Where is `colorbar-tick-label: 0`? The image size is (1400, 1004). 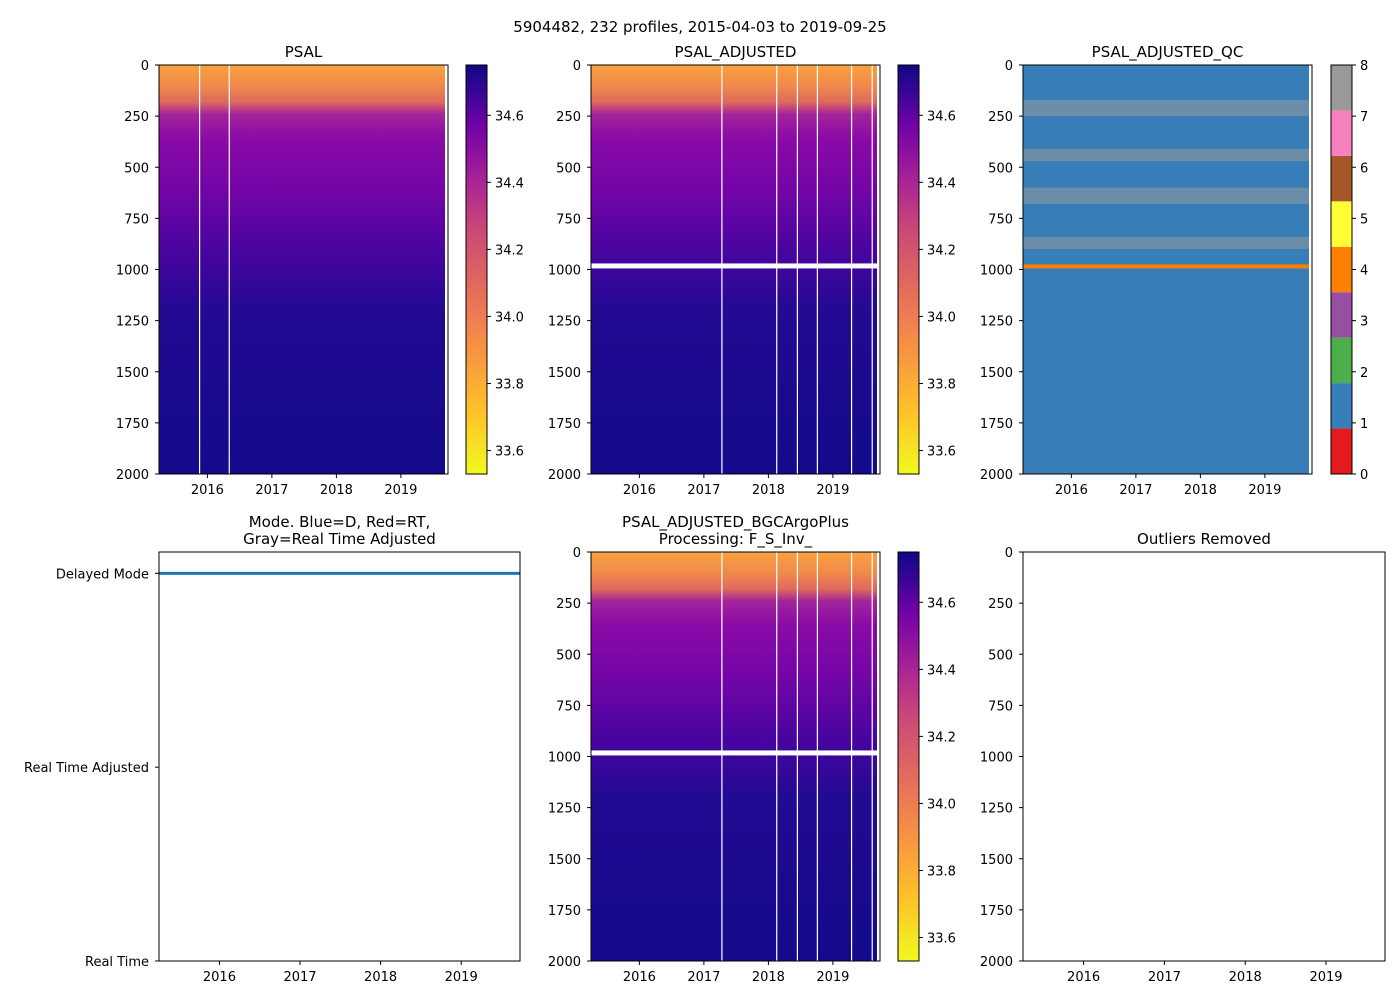
colorbar-tick-label: 0 is located at coordinates (1364, 475).